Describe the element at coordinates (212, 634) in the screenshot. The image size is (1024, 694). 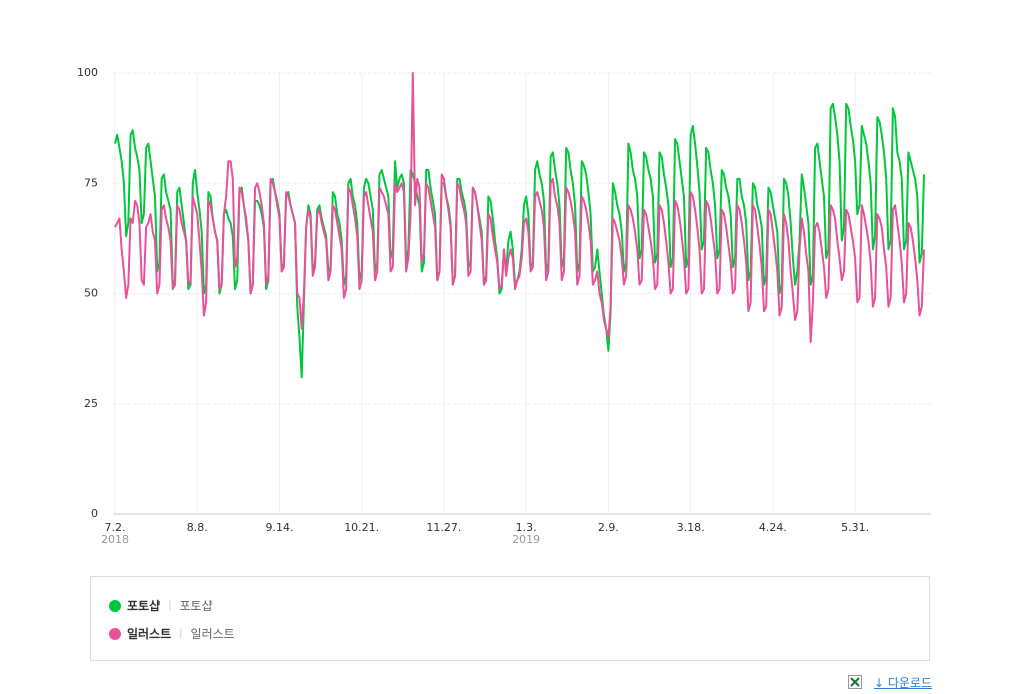
I see `legend-keywords: 일러스트` at that location.